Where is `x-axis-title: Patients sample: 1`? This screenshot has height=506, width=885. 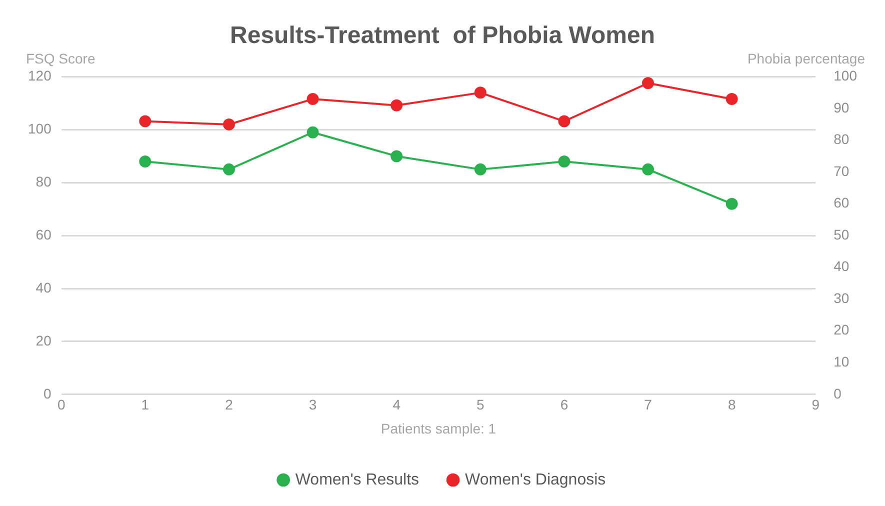 x-axis-title: Patients sample: 1 is located at coordinates (438, 428).